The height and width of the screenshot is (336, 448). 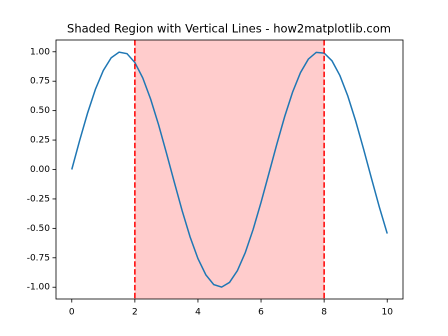 I want to click on y-tick-label: 0.75, so click(x=40, y=82).